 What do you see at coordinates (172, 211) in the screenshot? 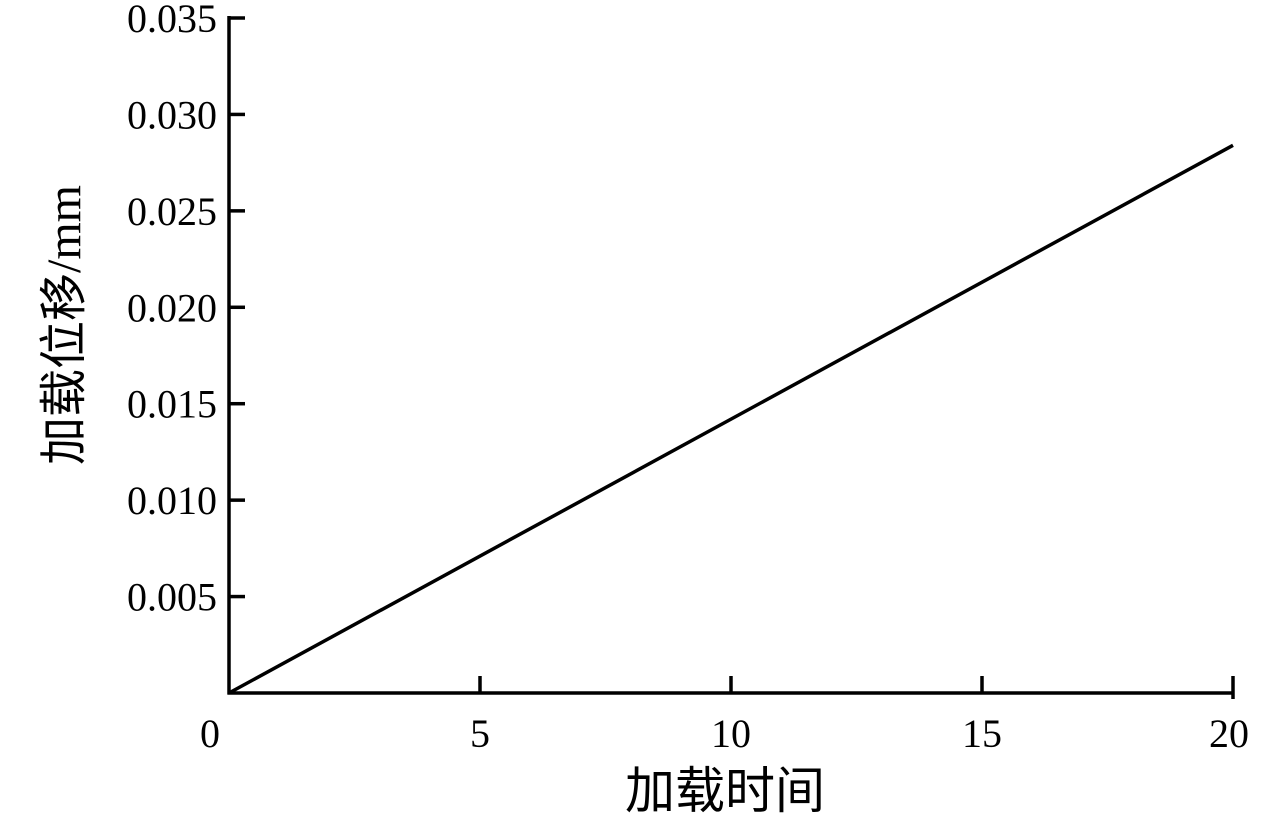
I see `y-tick-label: 0.025` at bounding box center [172, 211].